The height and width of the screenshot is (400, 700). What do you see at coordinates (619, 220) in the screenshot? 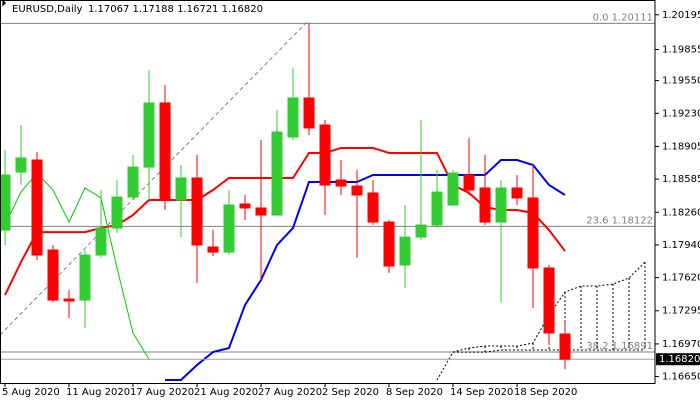
I see `fibo-label: 23.6 1.18122` at bounding box center [619, 220].